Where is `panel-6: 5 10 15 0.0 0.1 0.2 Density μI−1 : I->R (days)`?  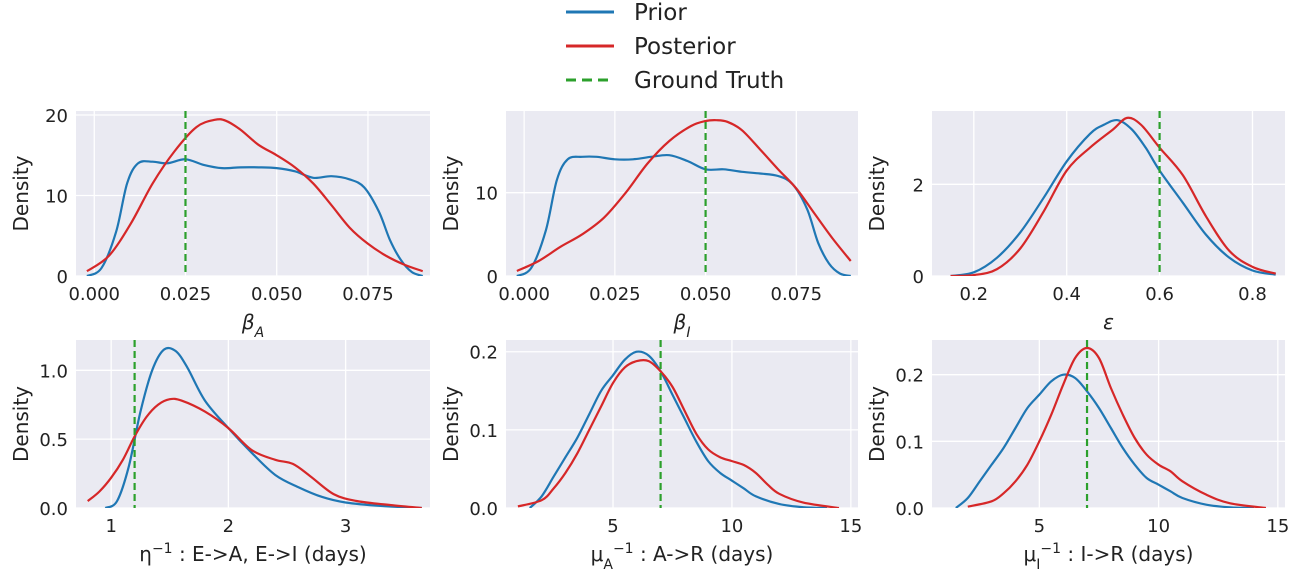 panel-6: 5 10 15 0.0 0.1 0.2 Density μI−1 : I->R (days) is located at coordinates (1077, 454).